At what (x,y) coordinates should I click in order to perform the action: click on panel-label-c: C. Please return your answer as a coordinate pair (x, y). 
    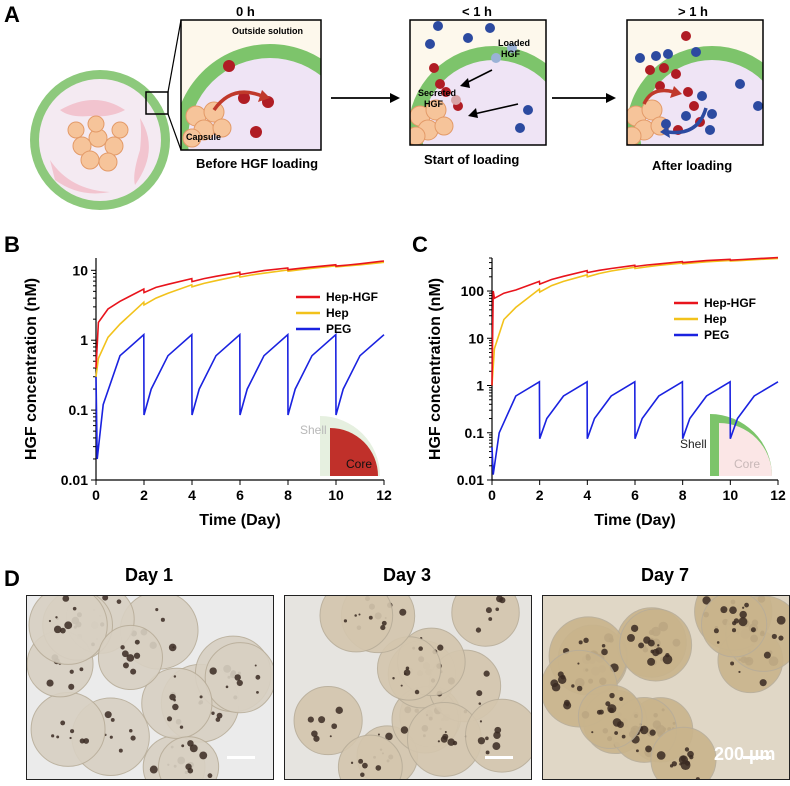
    Looking at the image, I should click on (420, 244).